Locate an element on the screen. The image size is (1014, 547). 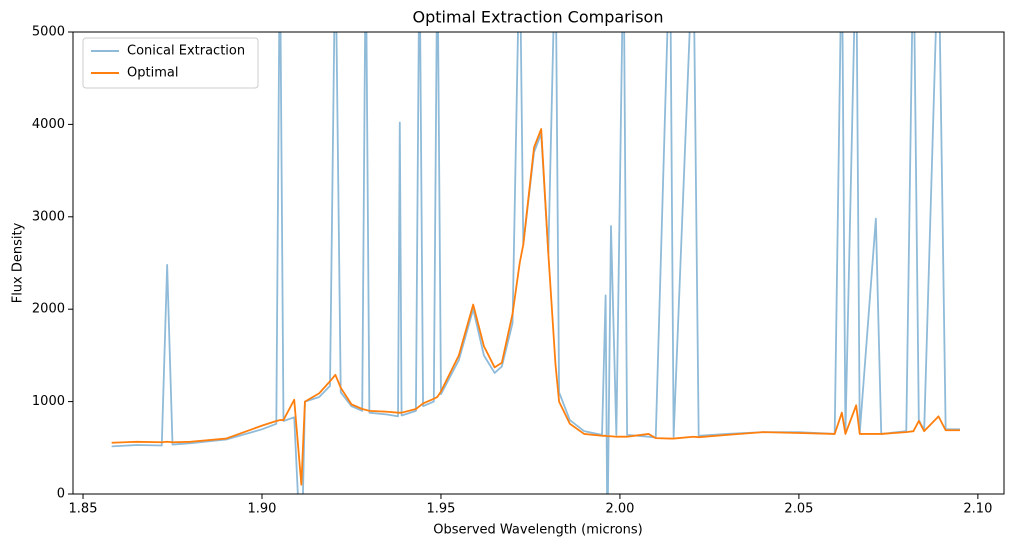
chart-title: Optimal Extraction Comparison is located at coordinates (538, 17).